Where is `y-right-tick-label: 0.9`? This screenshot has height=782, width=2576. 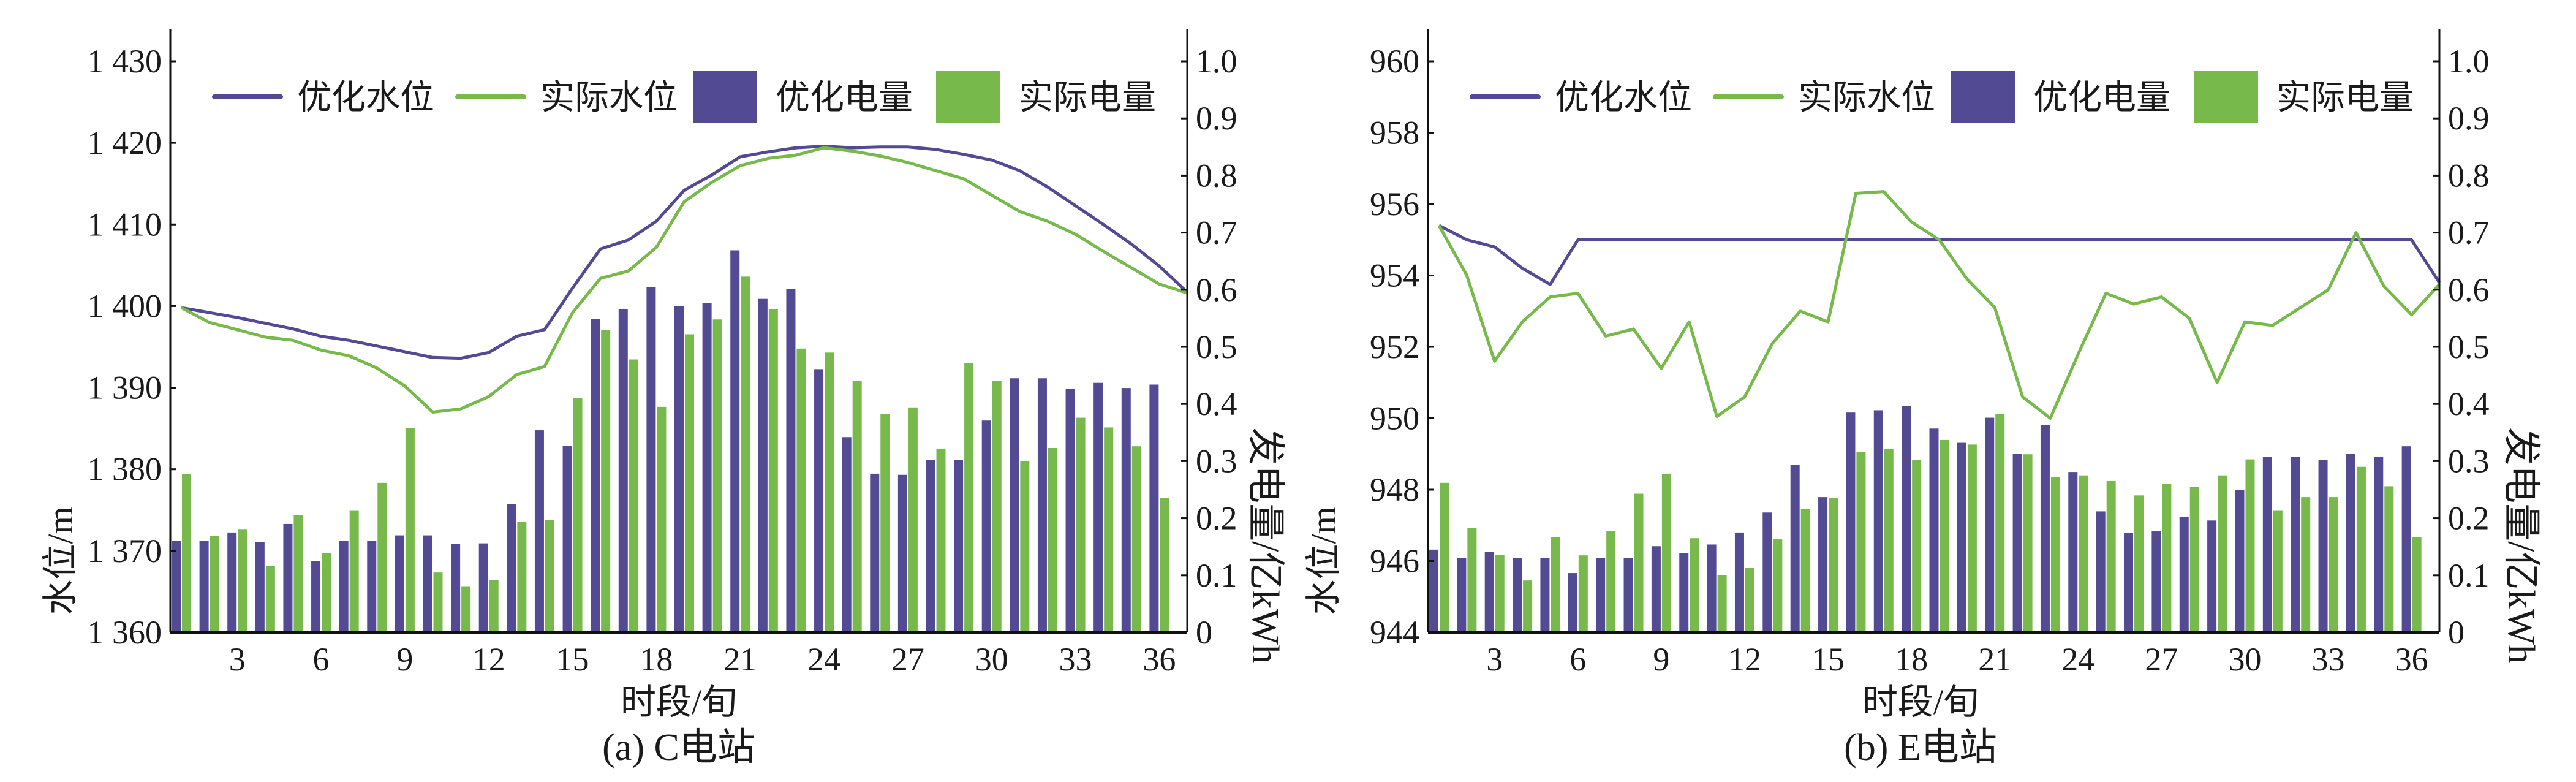 y-right-tick-label: 0.9 is located at coordinates (1216, 119).